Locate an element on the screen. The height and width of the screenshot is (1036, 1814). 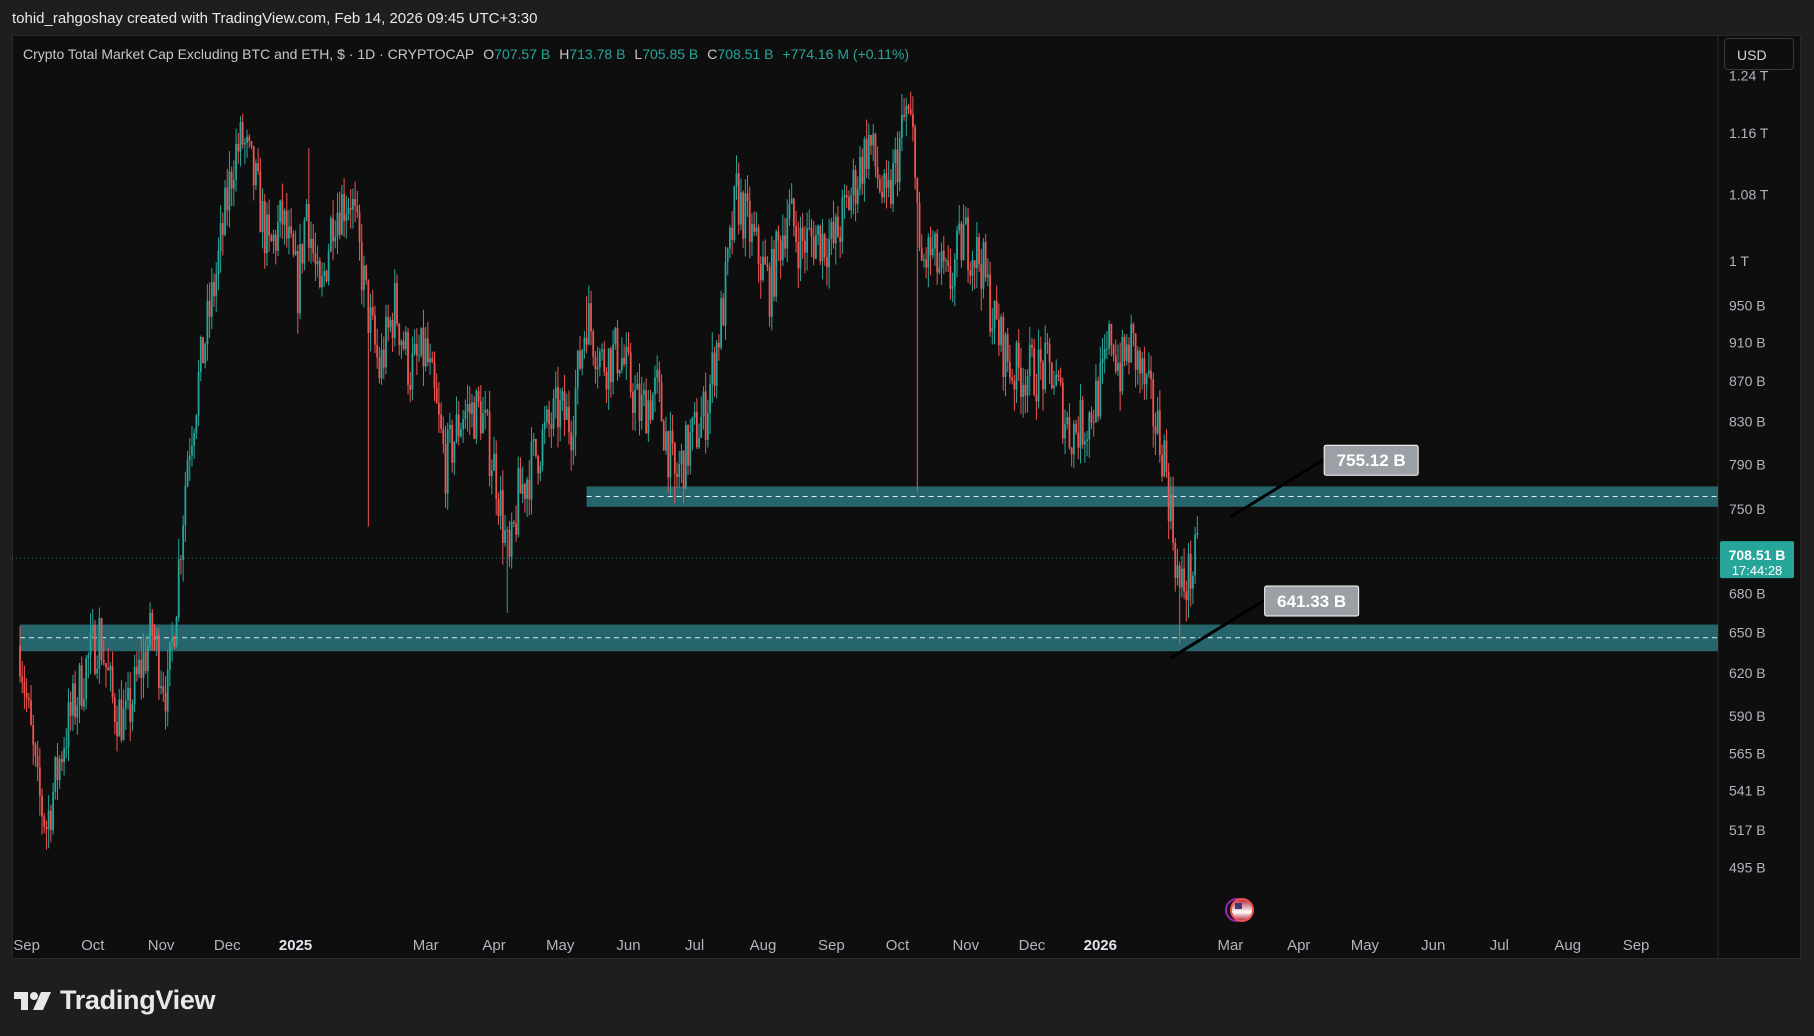
time-axis-label: 2026 is located at coordinates (1100, 945).